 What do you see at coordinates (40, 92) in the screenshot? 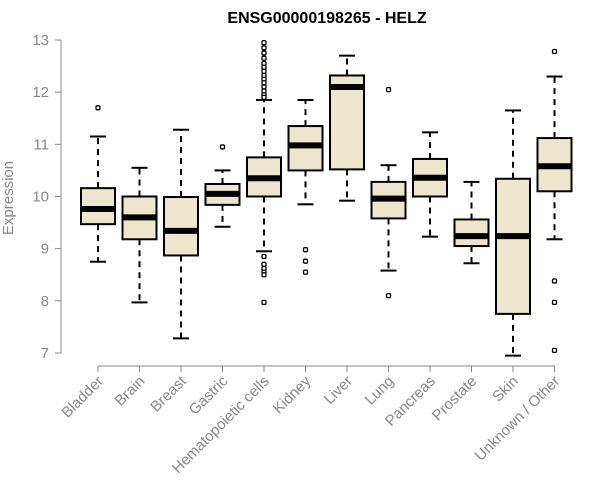
I see `y-tick-label: 12` at bounding box center [40, 92].